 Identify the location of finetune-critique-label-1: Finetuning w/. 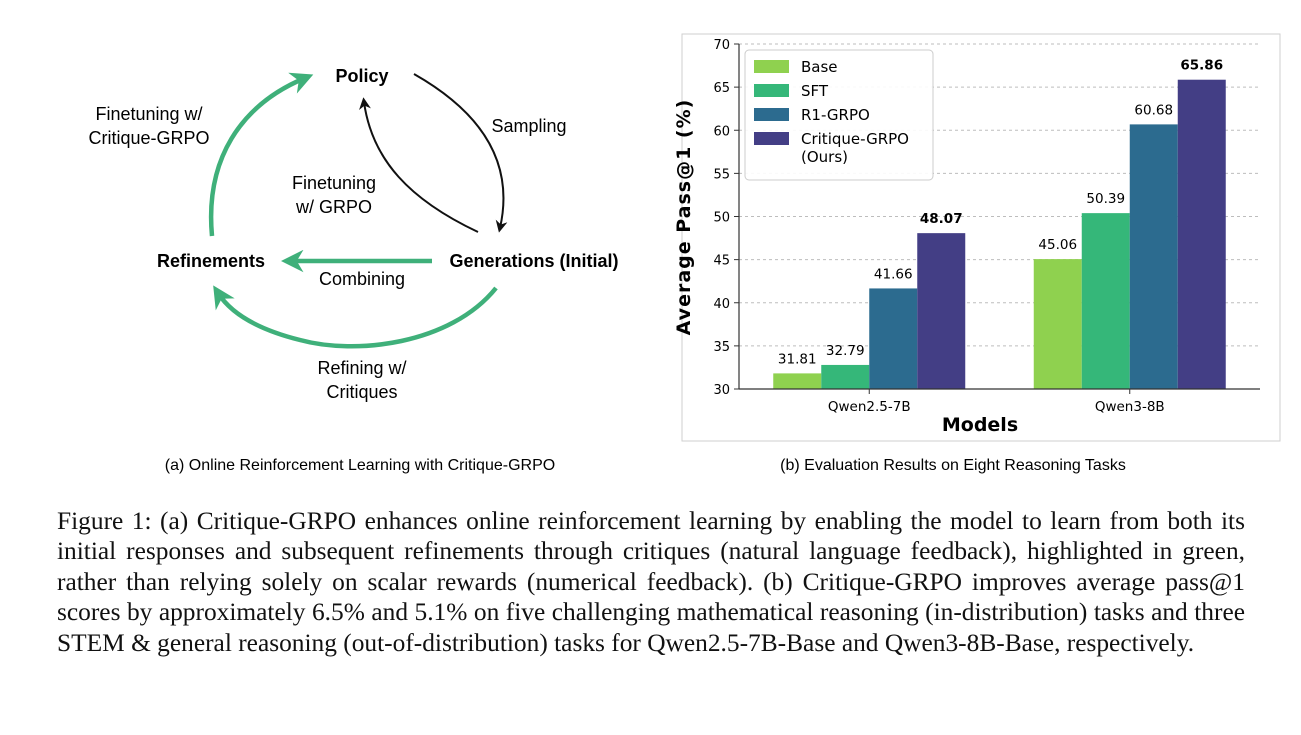
(148, 114).